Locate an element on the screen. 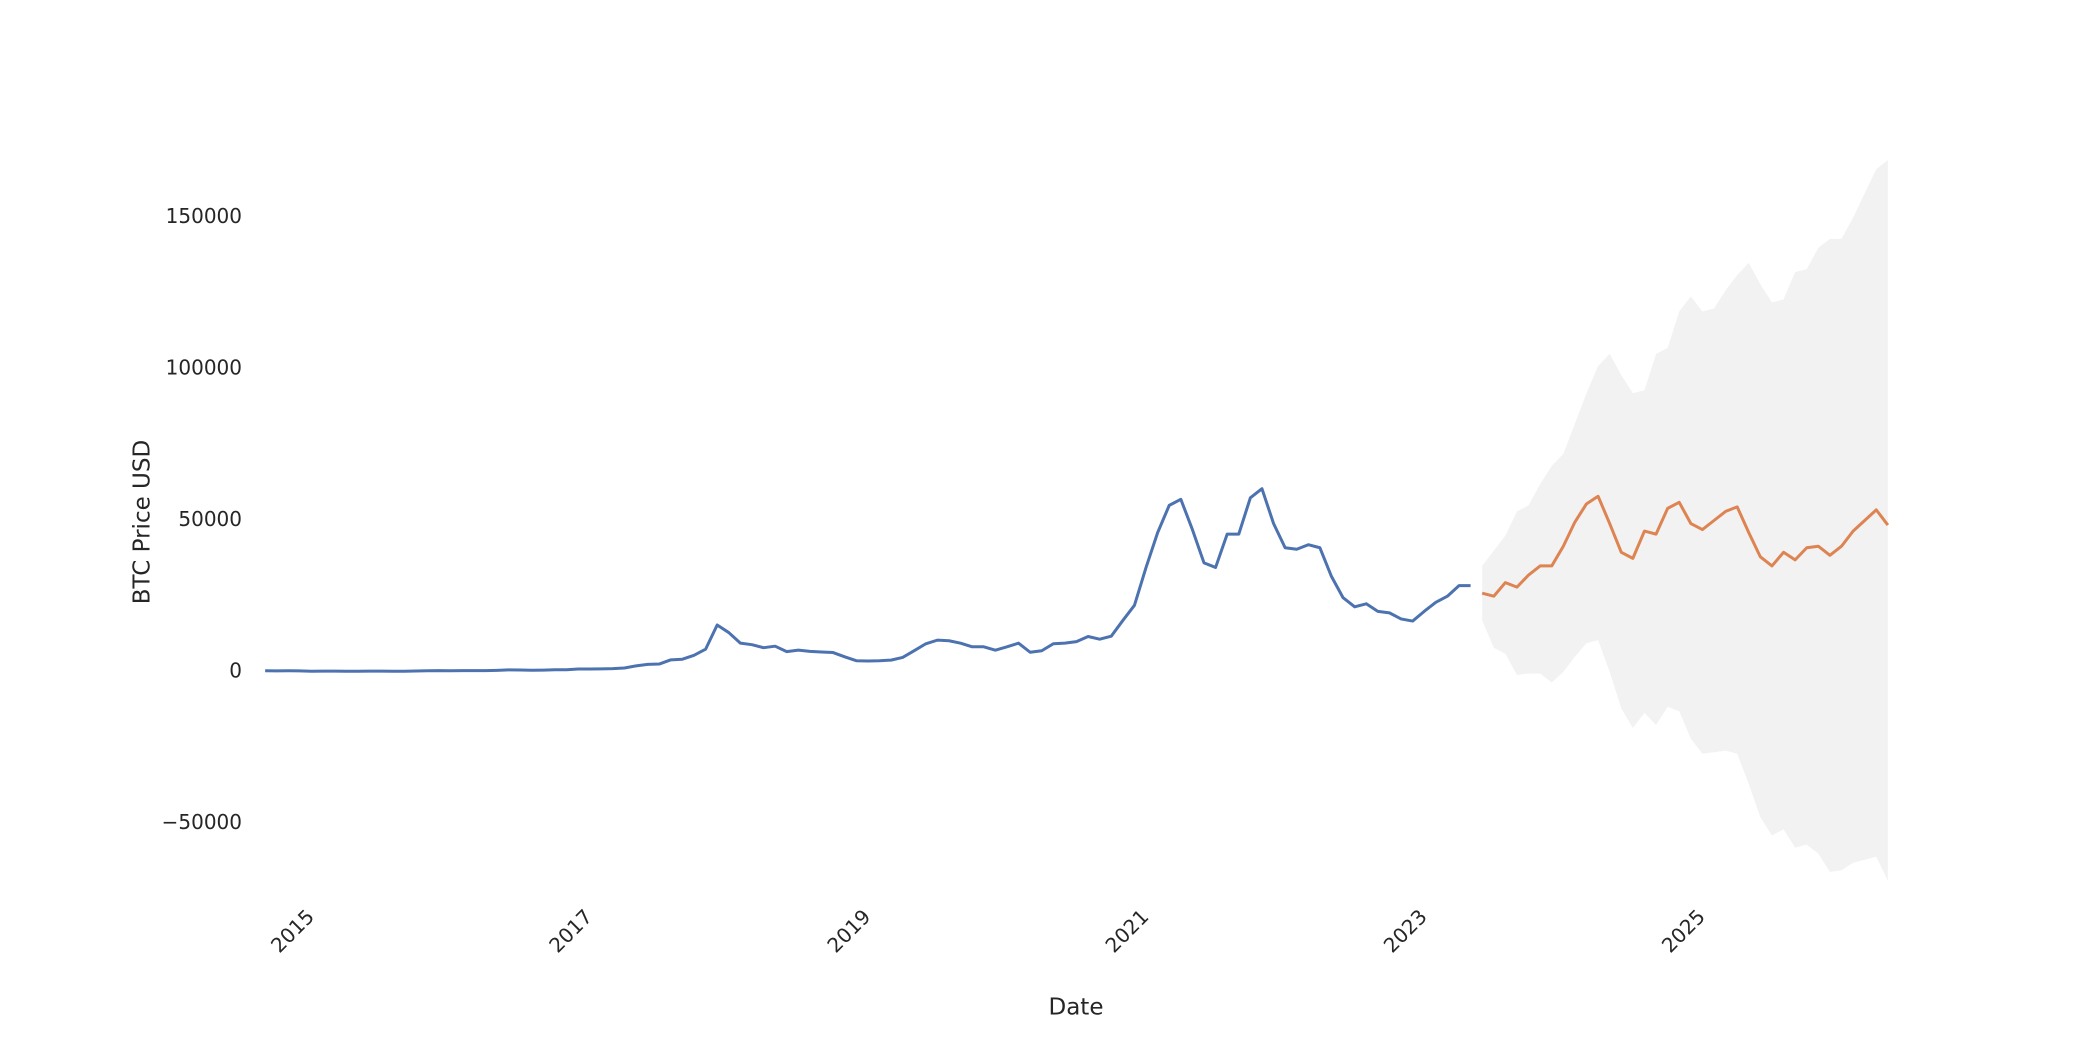  x-tick-label: 2025 is located at coordinates (1683, 930).